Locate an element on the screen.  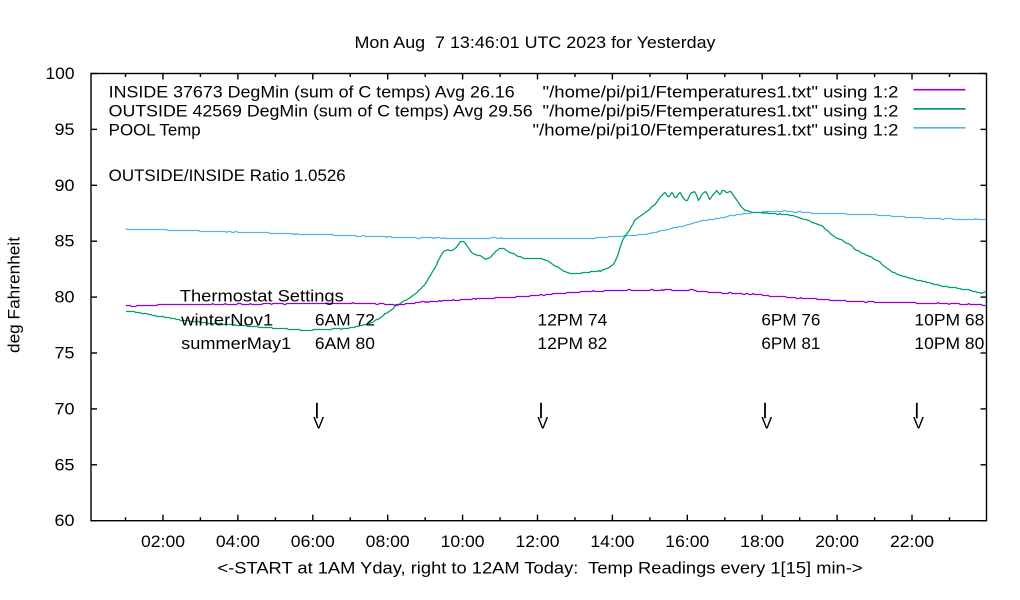
svg-text: 10:00 is located at coordinates (463, 542).